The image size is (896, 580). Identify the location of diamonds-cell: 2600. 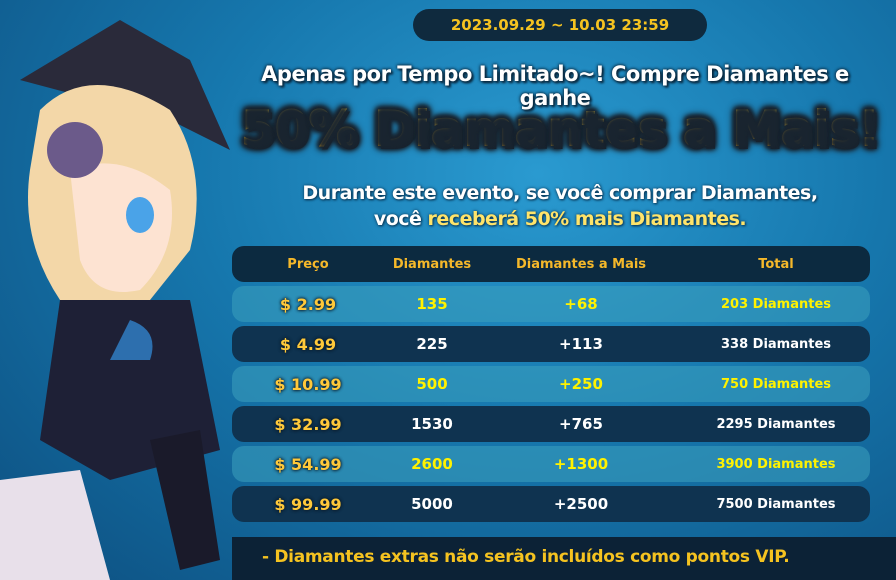
(432, 464).